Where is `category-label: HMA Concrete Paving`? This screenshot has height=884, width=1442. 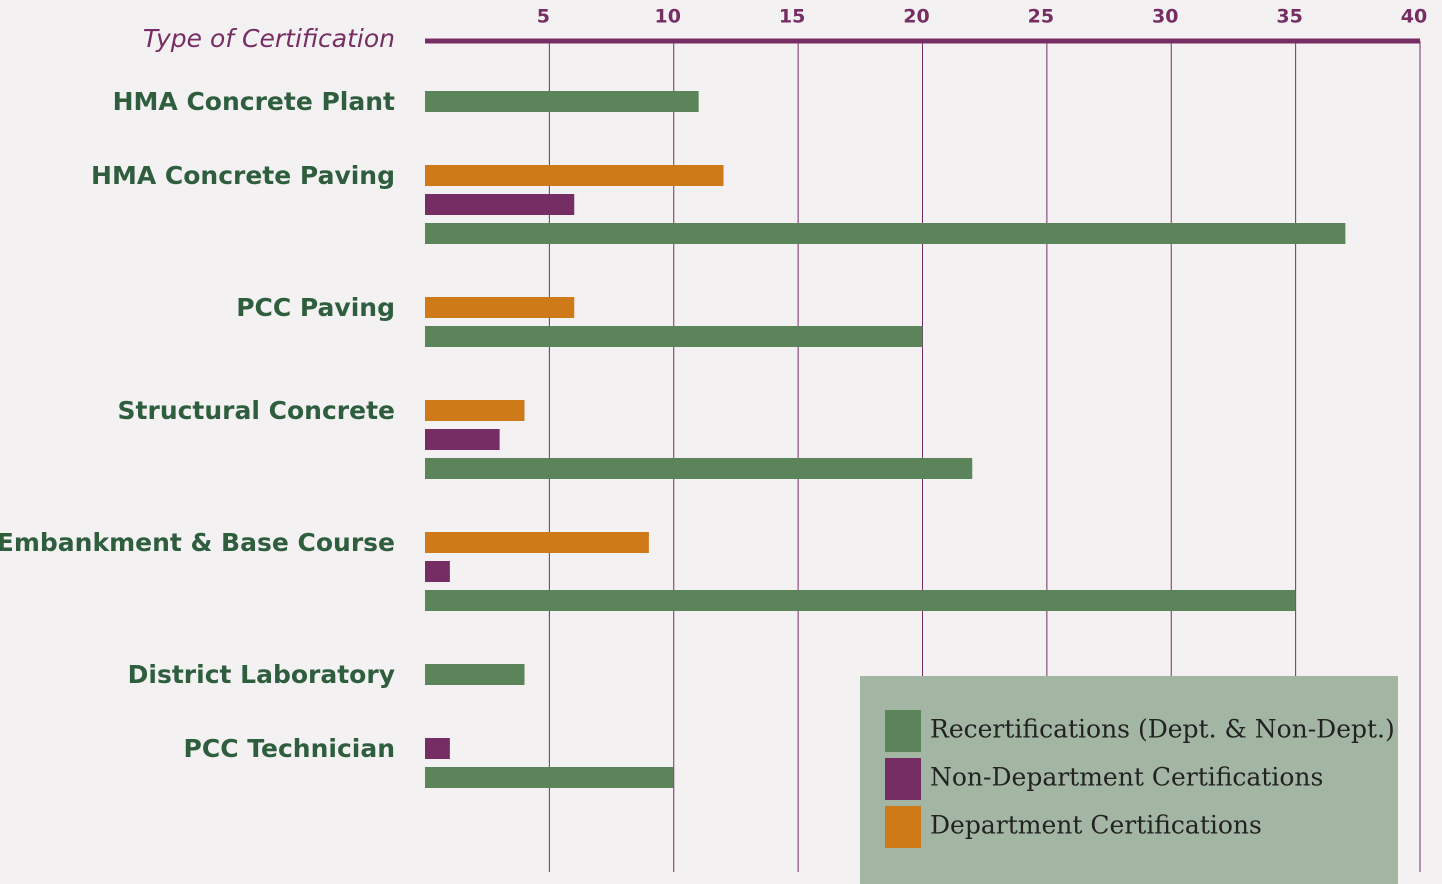
category-label: HMA Concrete Paving is located at coordinates (243, 175).